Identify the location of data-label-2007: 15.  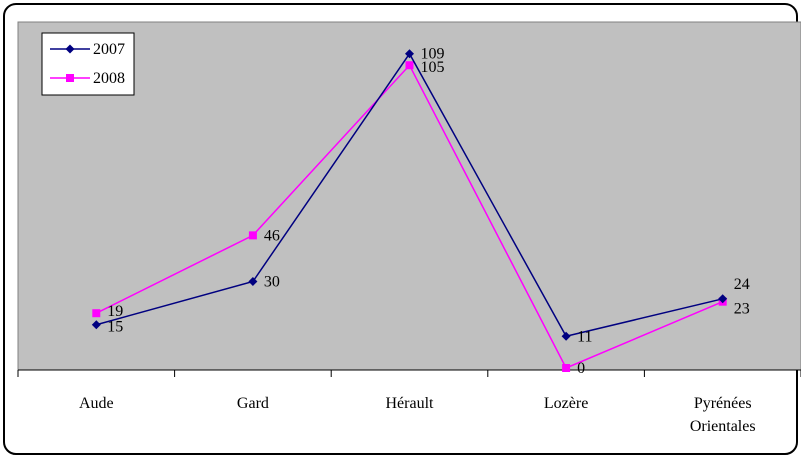
(115, 327).